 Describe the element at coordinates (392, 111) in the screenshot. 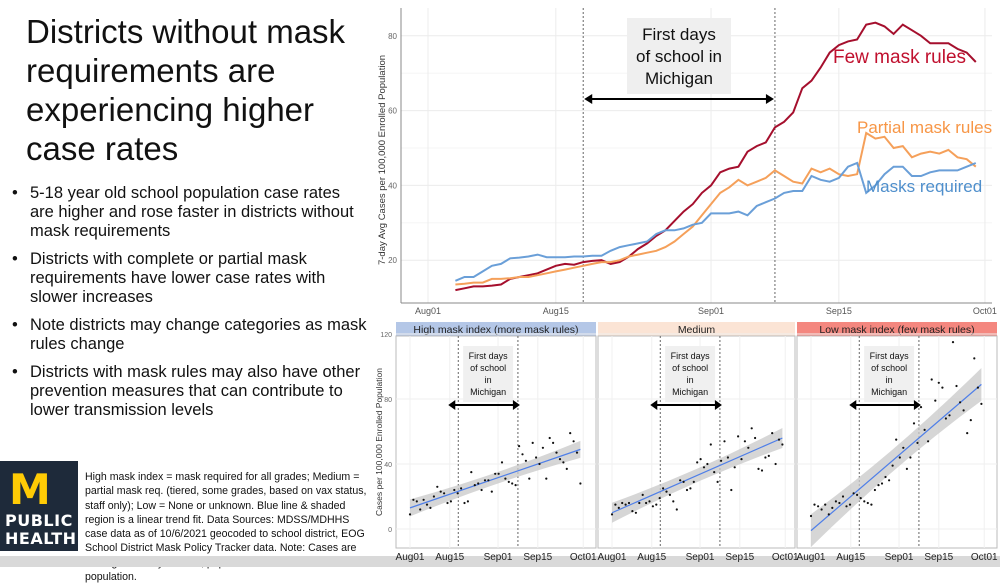

I see `y-tick-label: 60` at that location.